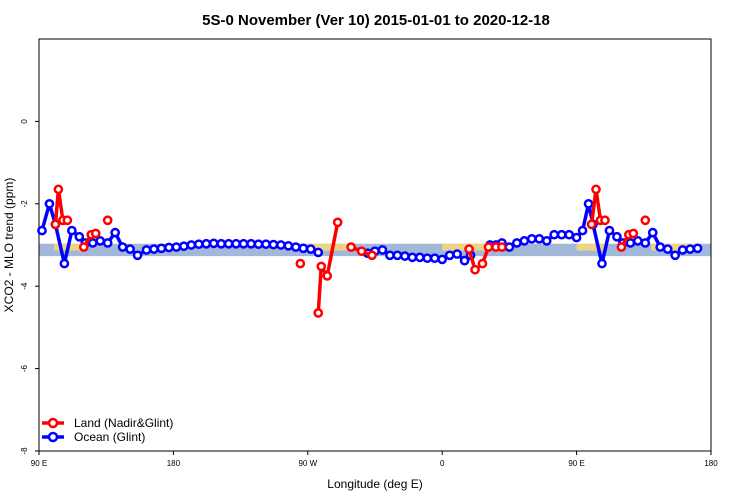  Describe the element at coordinates (109, 437) in the screenshot. I see `legend-ocean-label: Ocean (Glint)` at that location.